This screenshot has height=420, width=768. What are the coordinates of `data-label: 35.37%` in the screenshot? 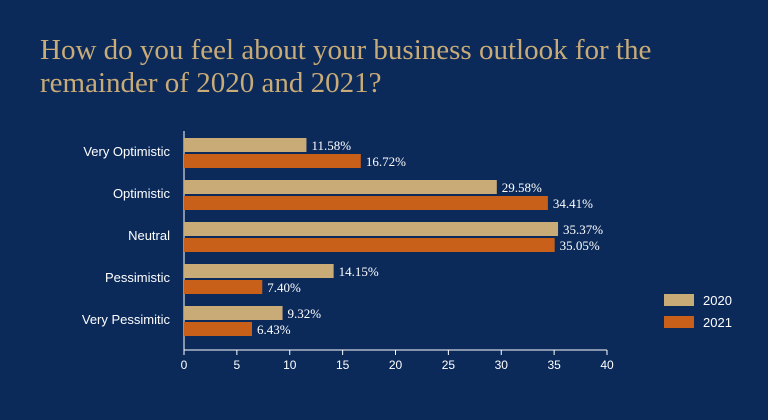 It's located at (583, 229).